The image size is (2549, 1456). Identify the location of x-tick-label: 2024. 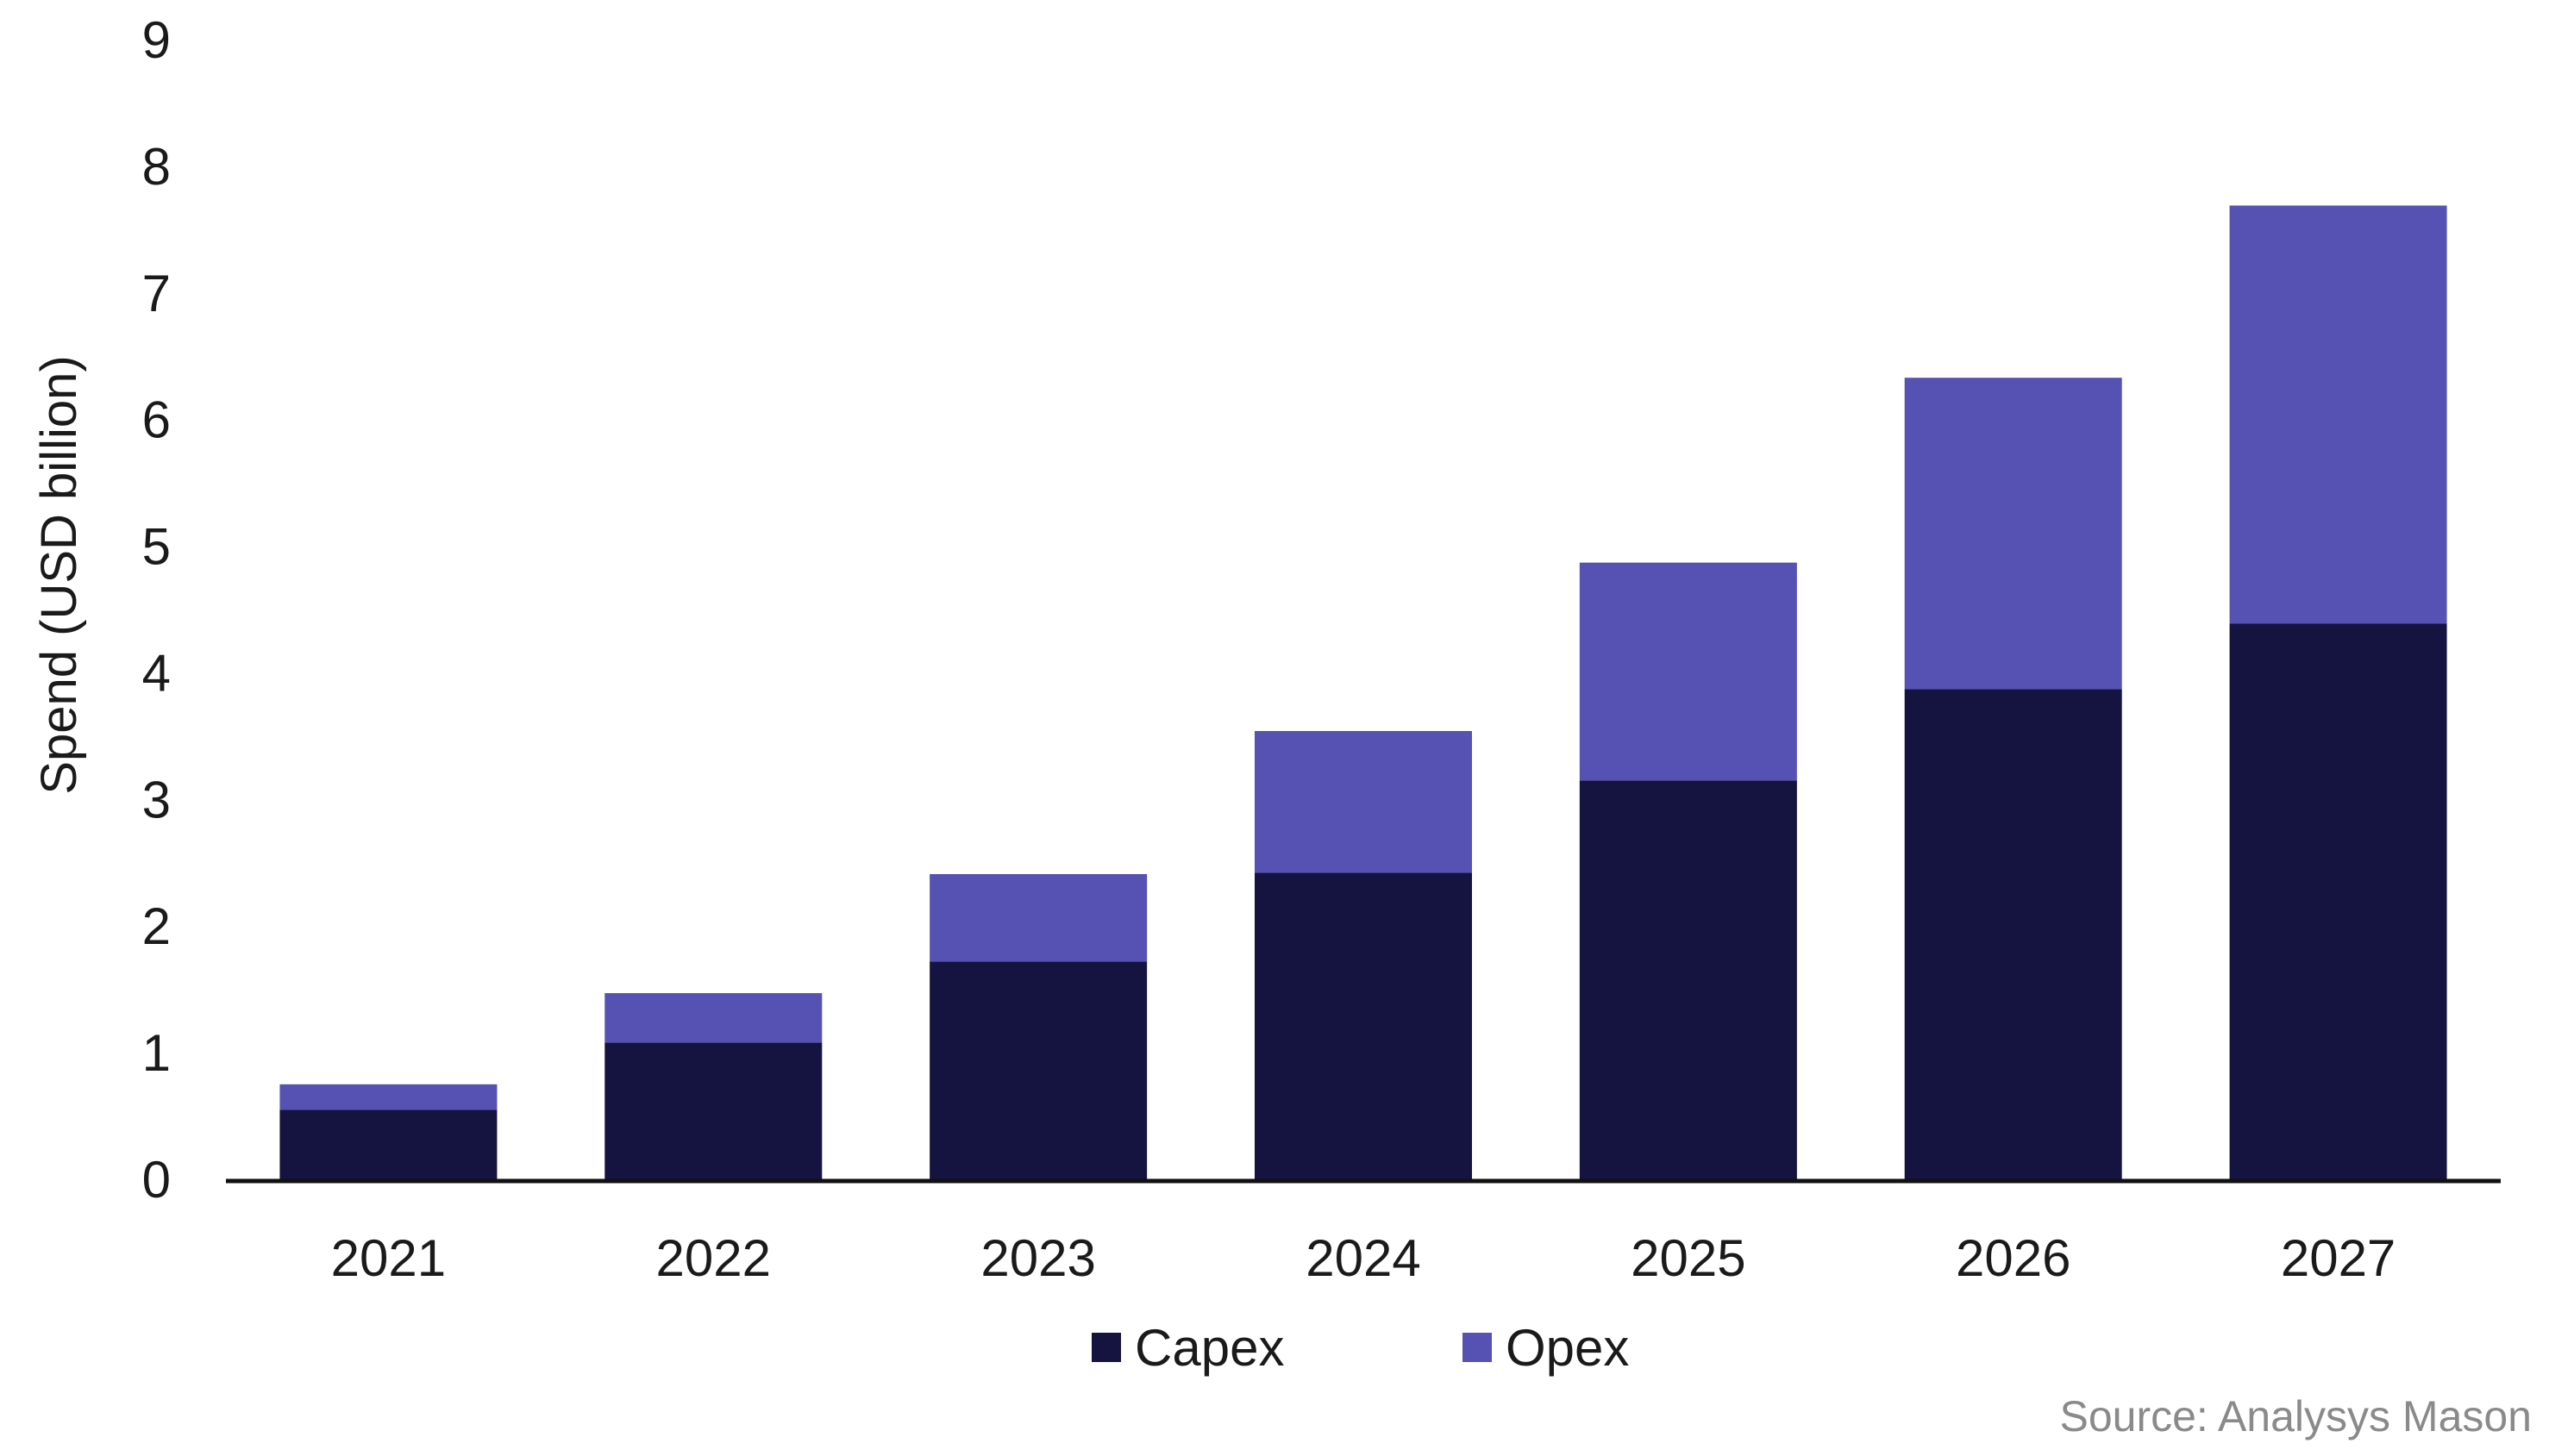
(1363, 1258).